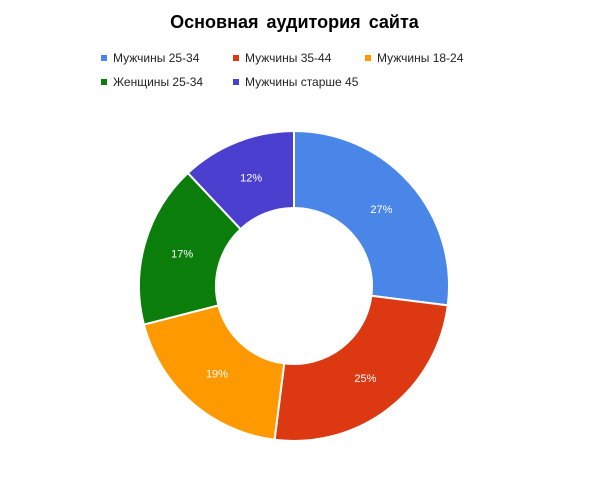  What do you see at coordinates (251, 179) in the screenshot?
I see `slice-label-men-over-45: 12%` at bounding box center [251, 179].